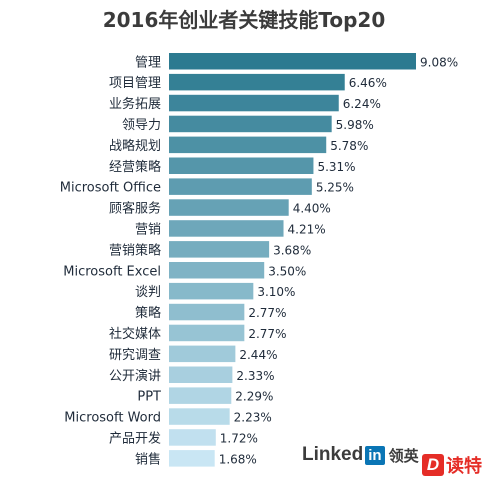 This screenshot has width=488, height=487. I want to click on category-label: 营销策略, so click(135, 250).